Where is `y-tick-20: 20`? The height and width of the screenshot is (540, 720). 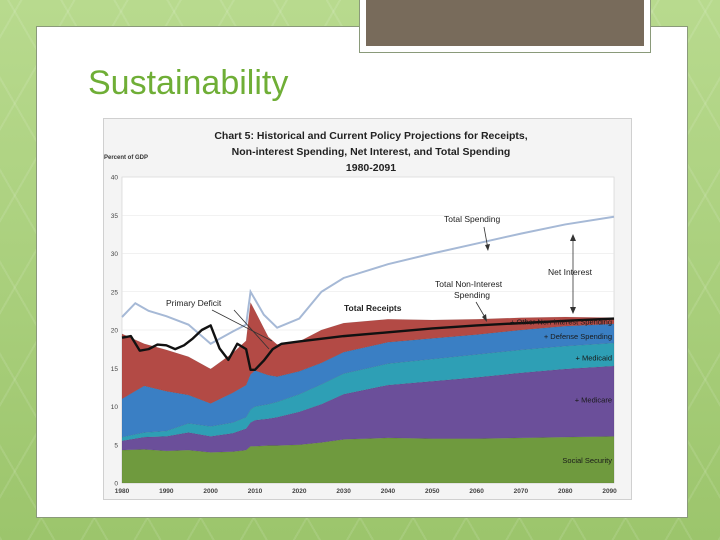 y-tick-20: 20 is located at coordinates (115, 331).